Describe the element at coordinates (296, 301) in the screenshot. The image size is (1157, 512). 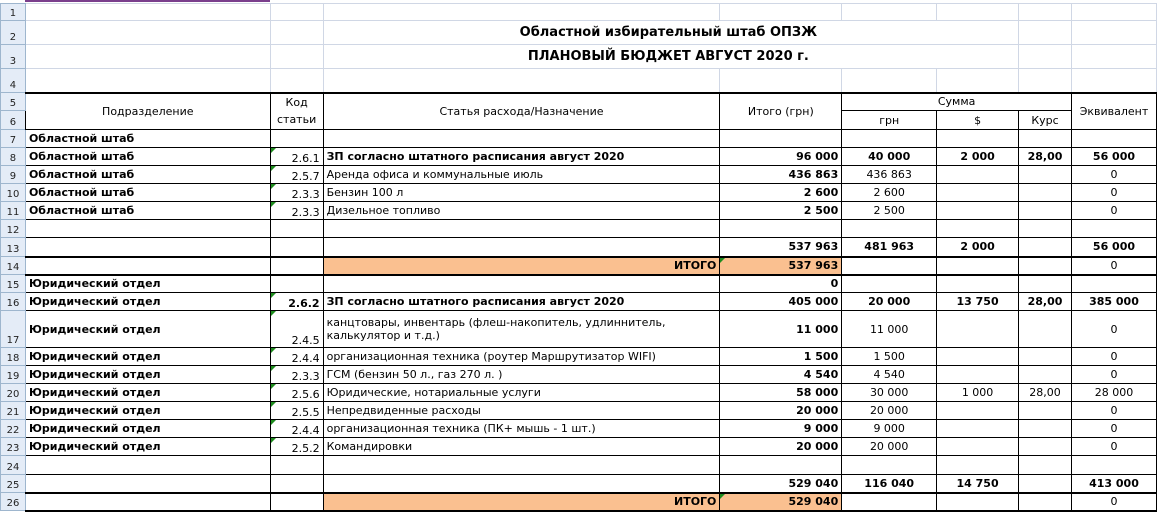
I see `cell-code: 2.6.2` at that location.